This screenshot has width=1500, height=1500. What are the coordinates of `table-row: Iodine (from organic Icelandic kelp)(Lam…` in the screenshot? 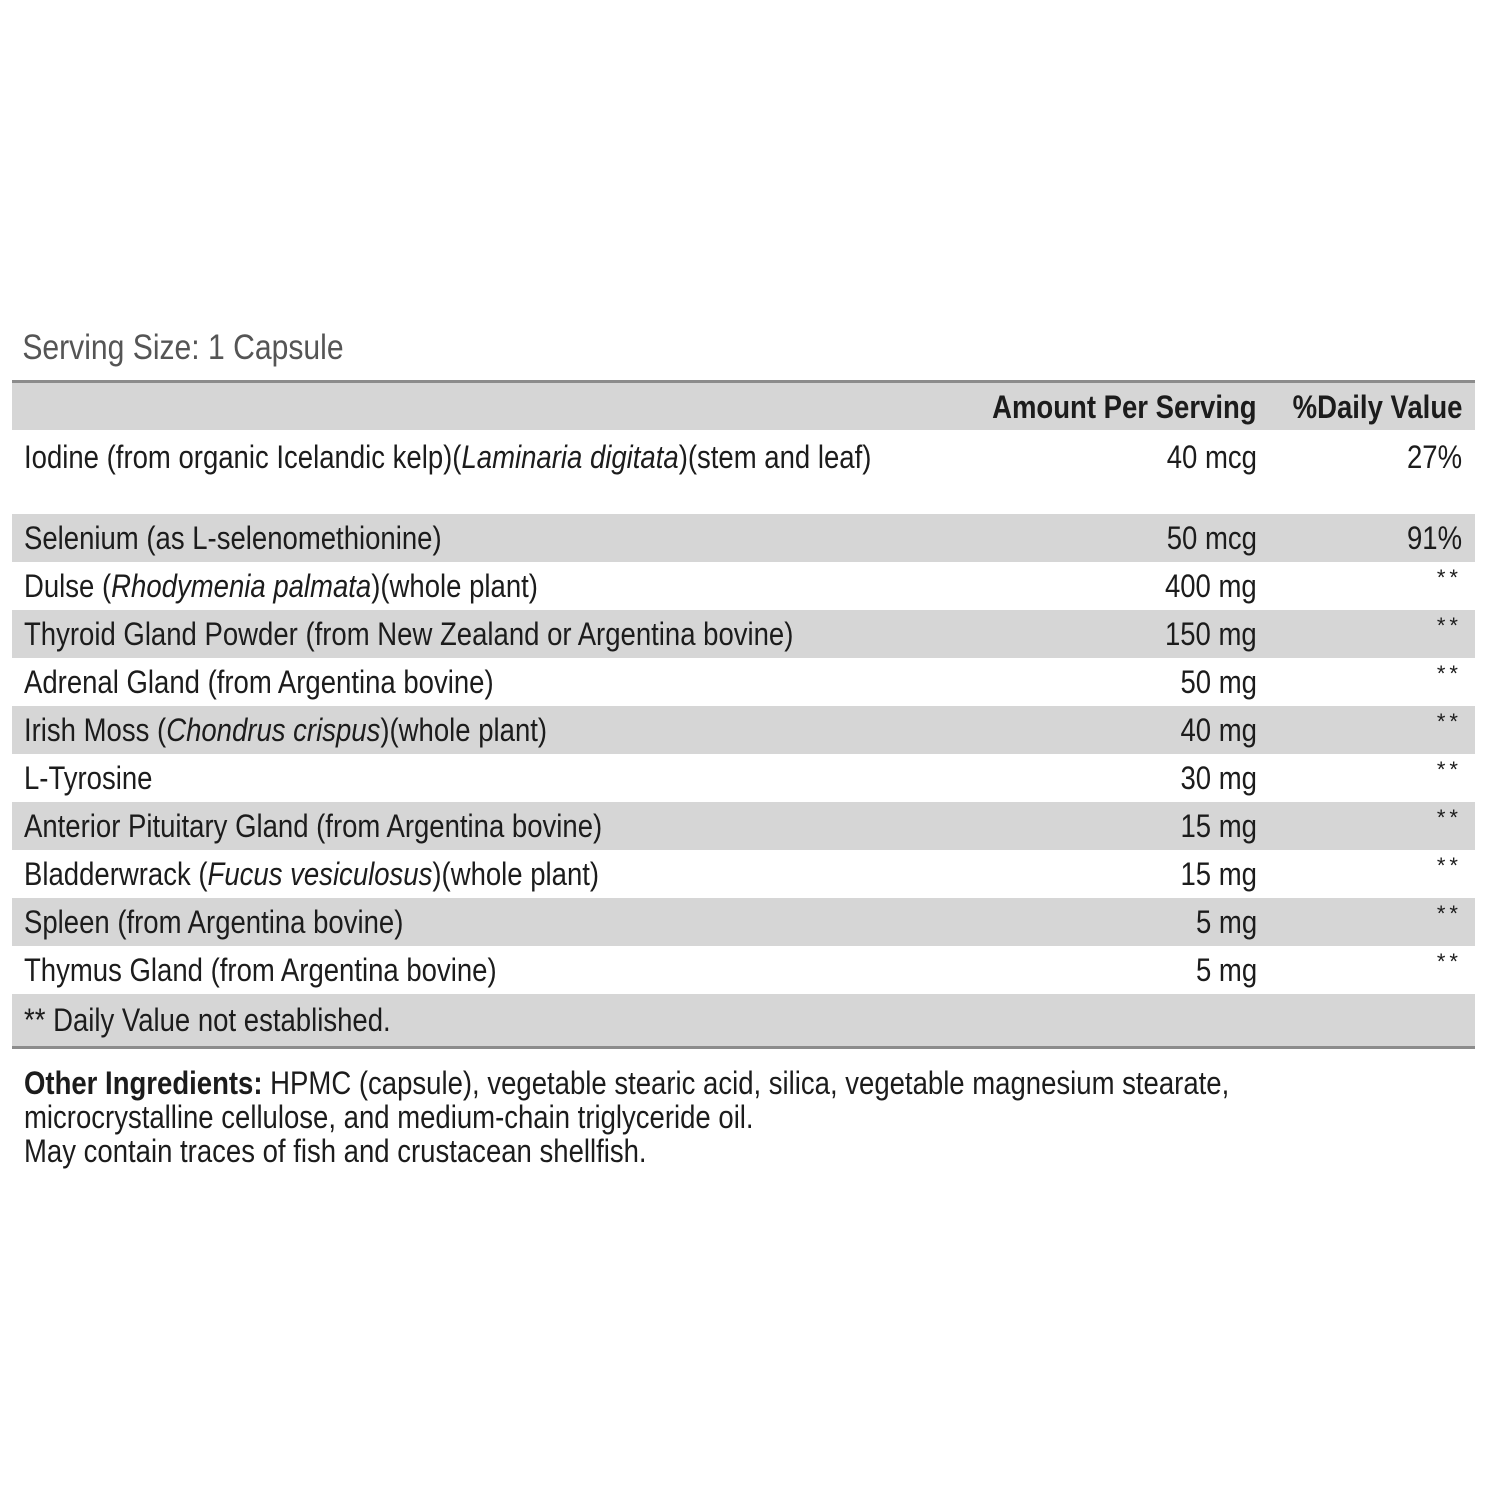 It's located at (743, 472).